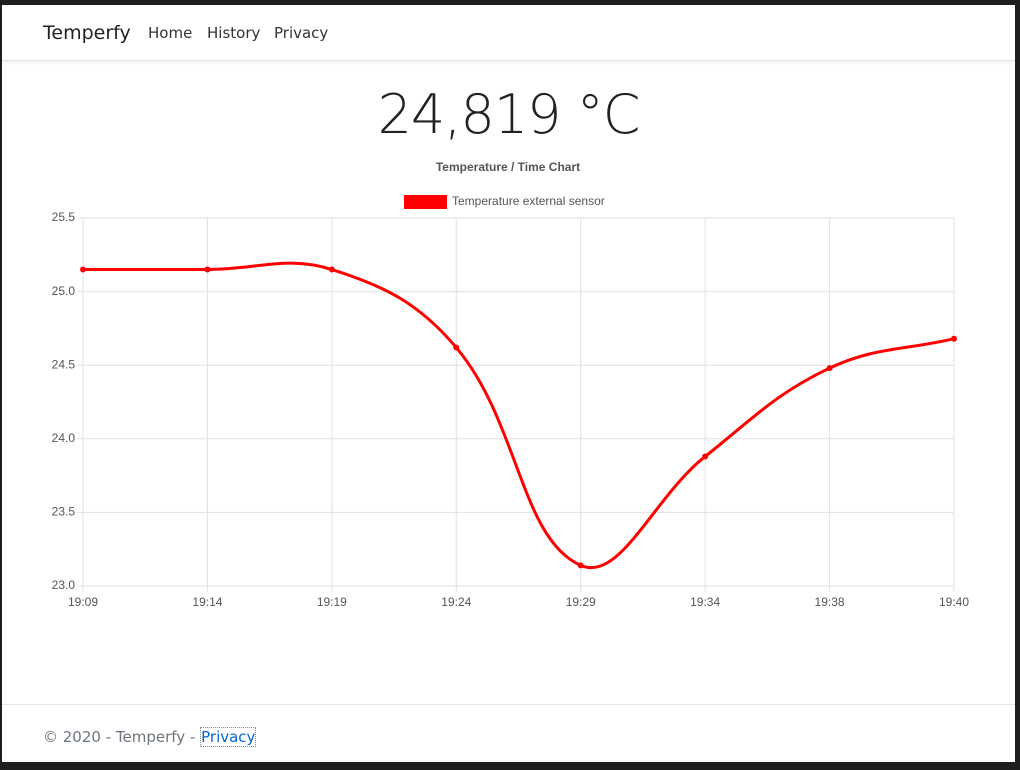 This screenshot has height=770, width=1020. Describe the element at coordinates (425, 202) in the screenshot. I see `legend-swatch` at that location.